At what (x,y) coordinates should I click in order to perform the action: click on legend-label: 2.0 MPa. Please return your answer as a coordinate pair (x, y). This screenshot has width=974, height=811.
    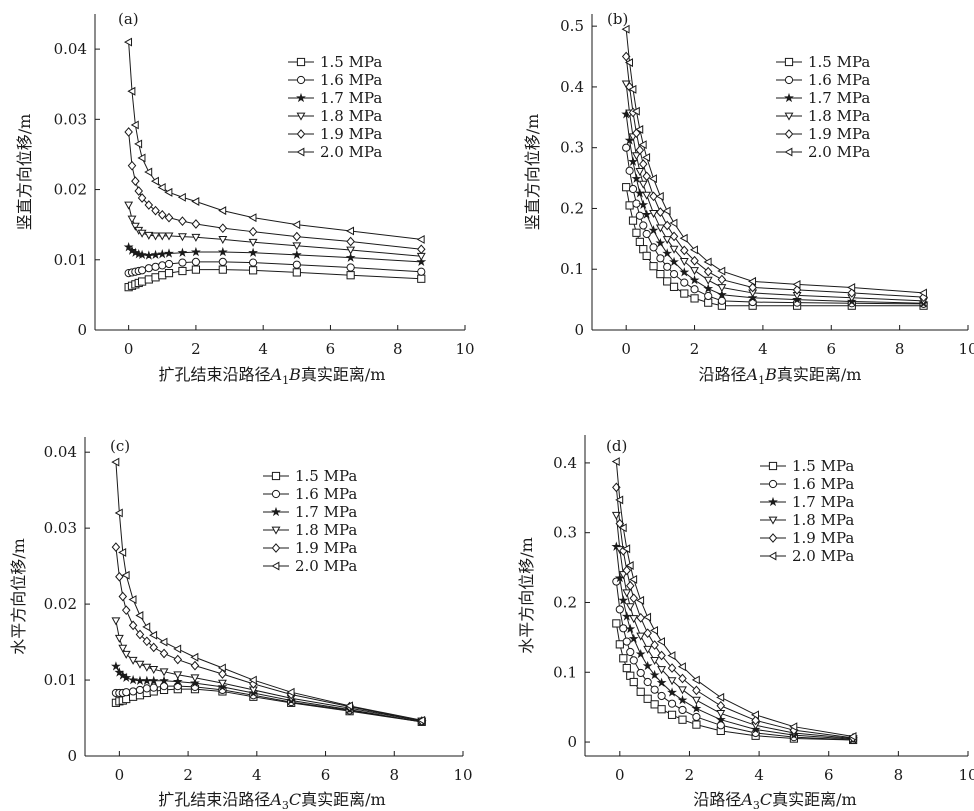
    Looking at the image, I should click on (351, 152).